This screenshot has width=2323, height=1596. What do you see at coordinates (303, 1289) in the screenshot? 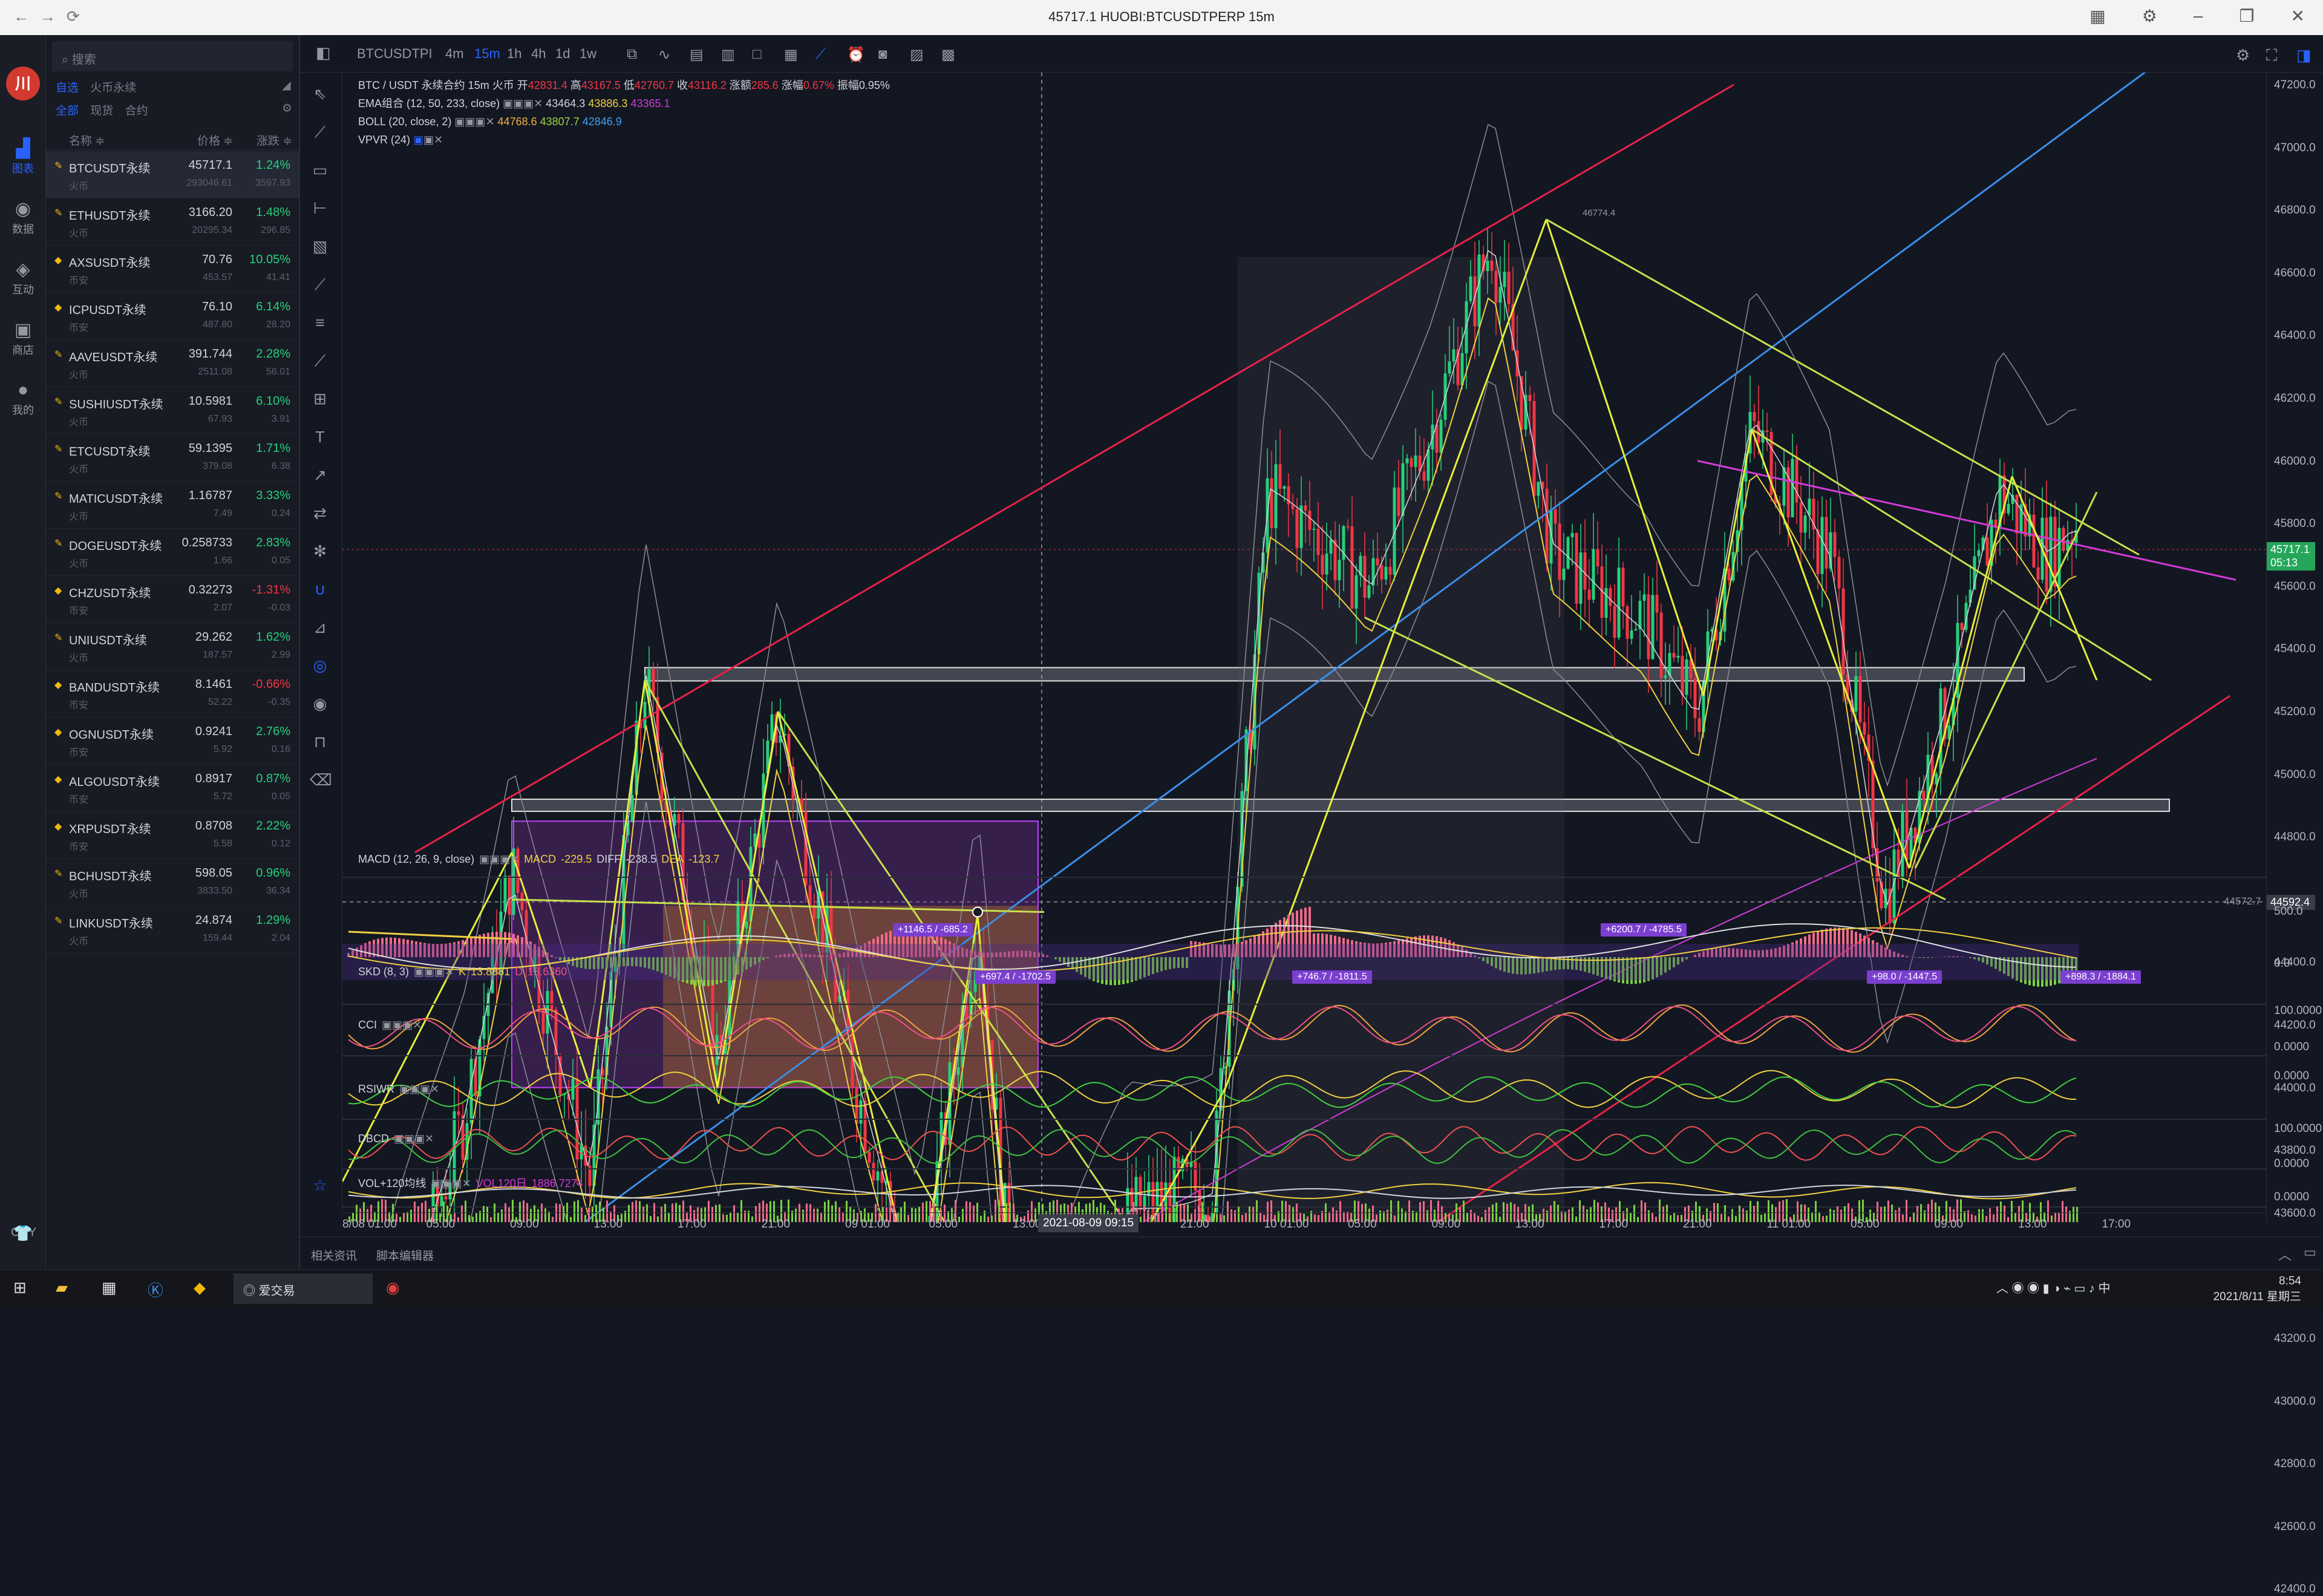
I see `taskbar-app-aijiaoyi: ◎ 爱交易` at bounding box center [303, 1289].